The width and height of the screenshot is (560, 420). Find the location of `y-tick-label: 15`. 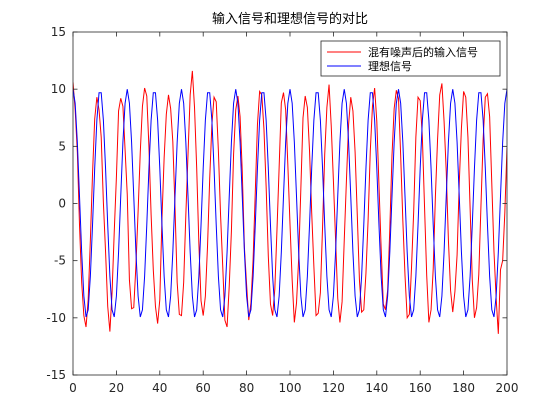

y-tick-label: 15 is located at coordinates (58, 32).